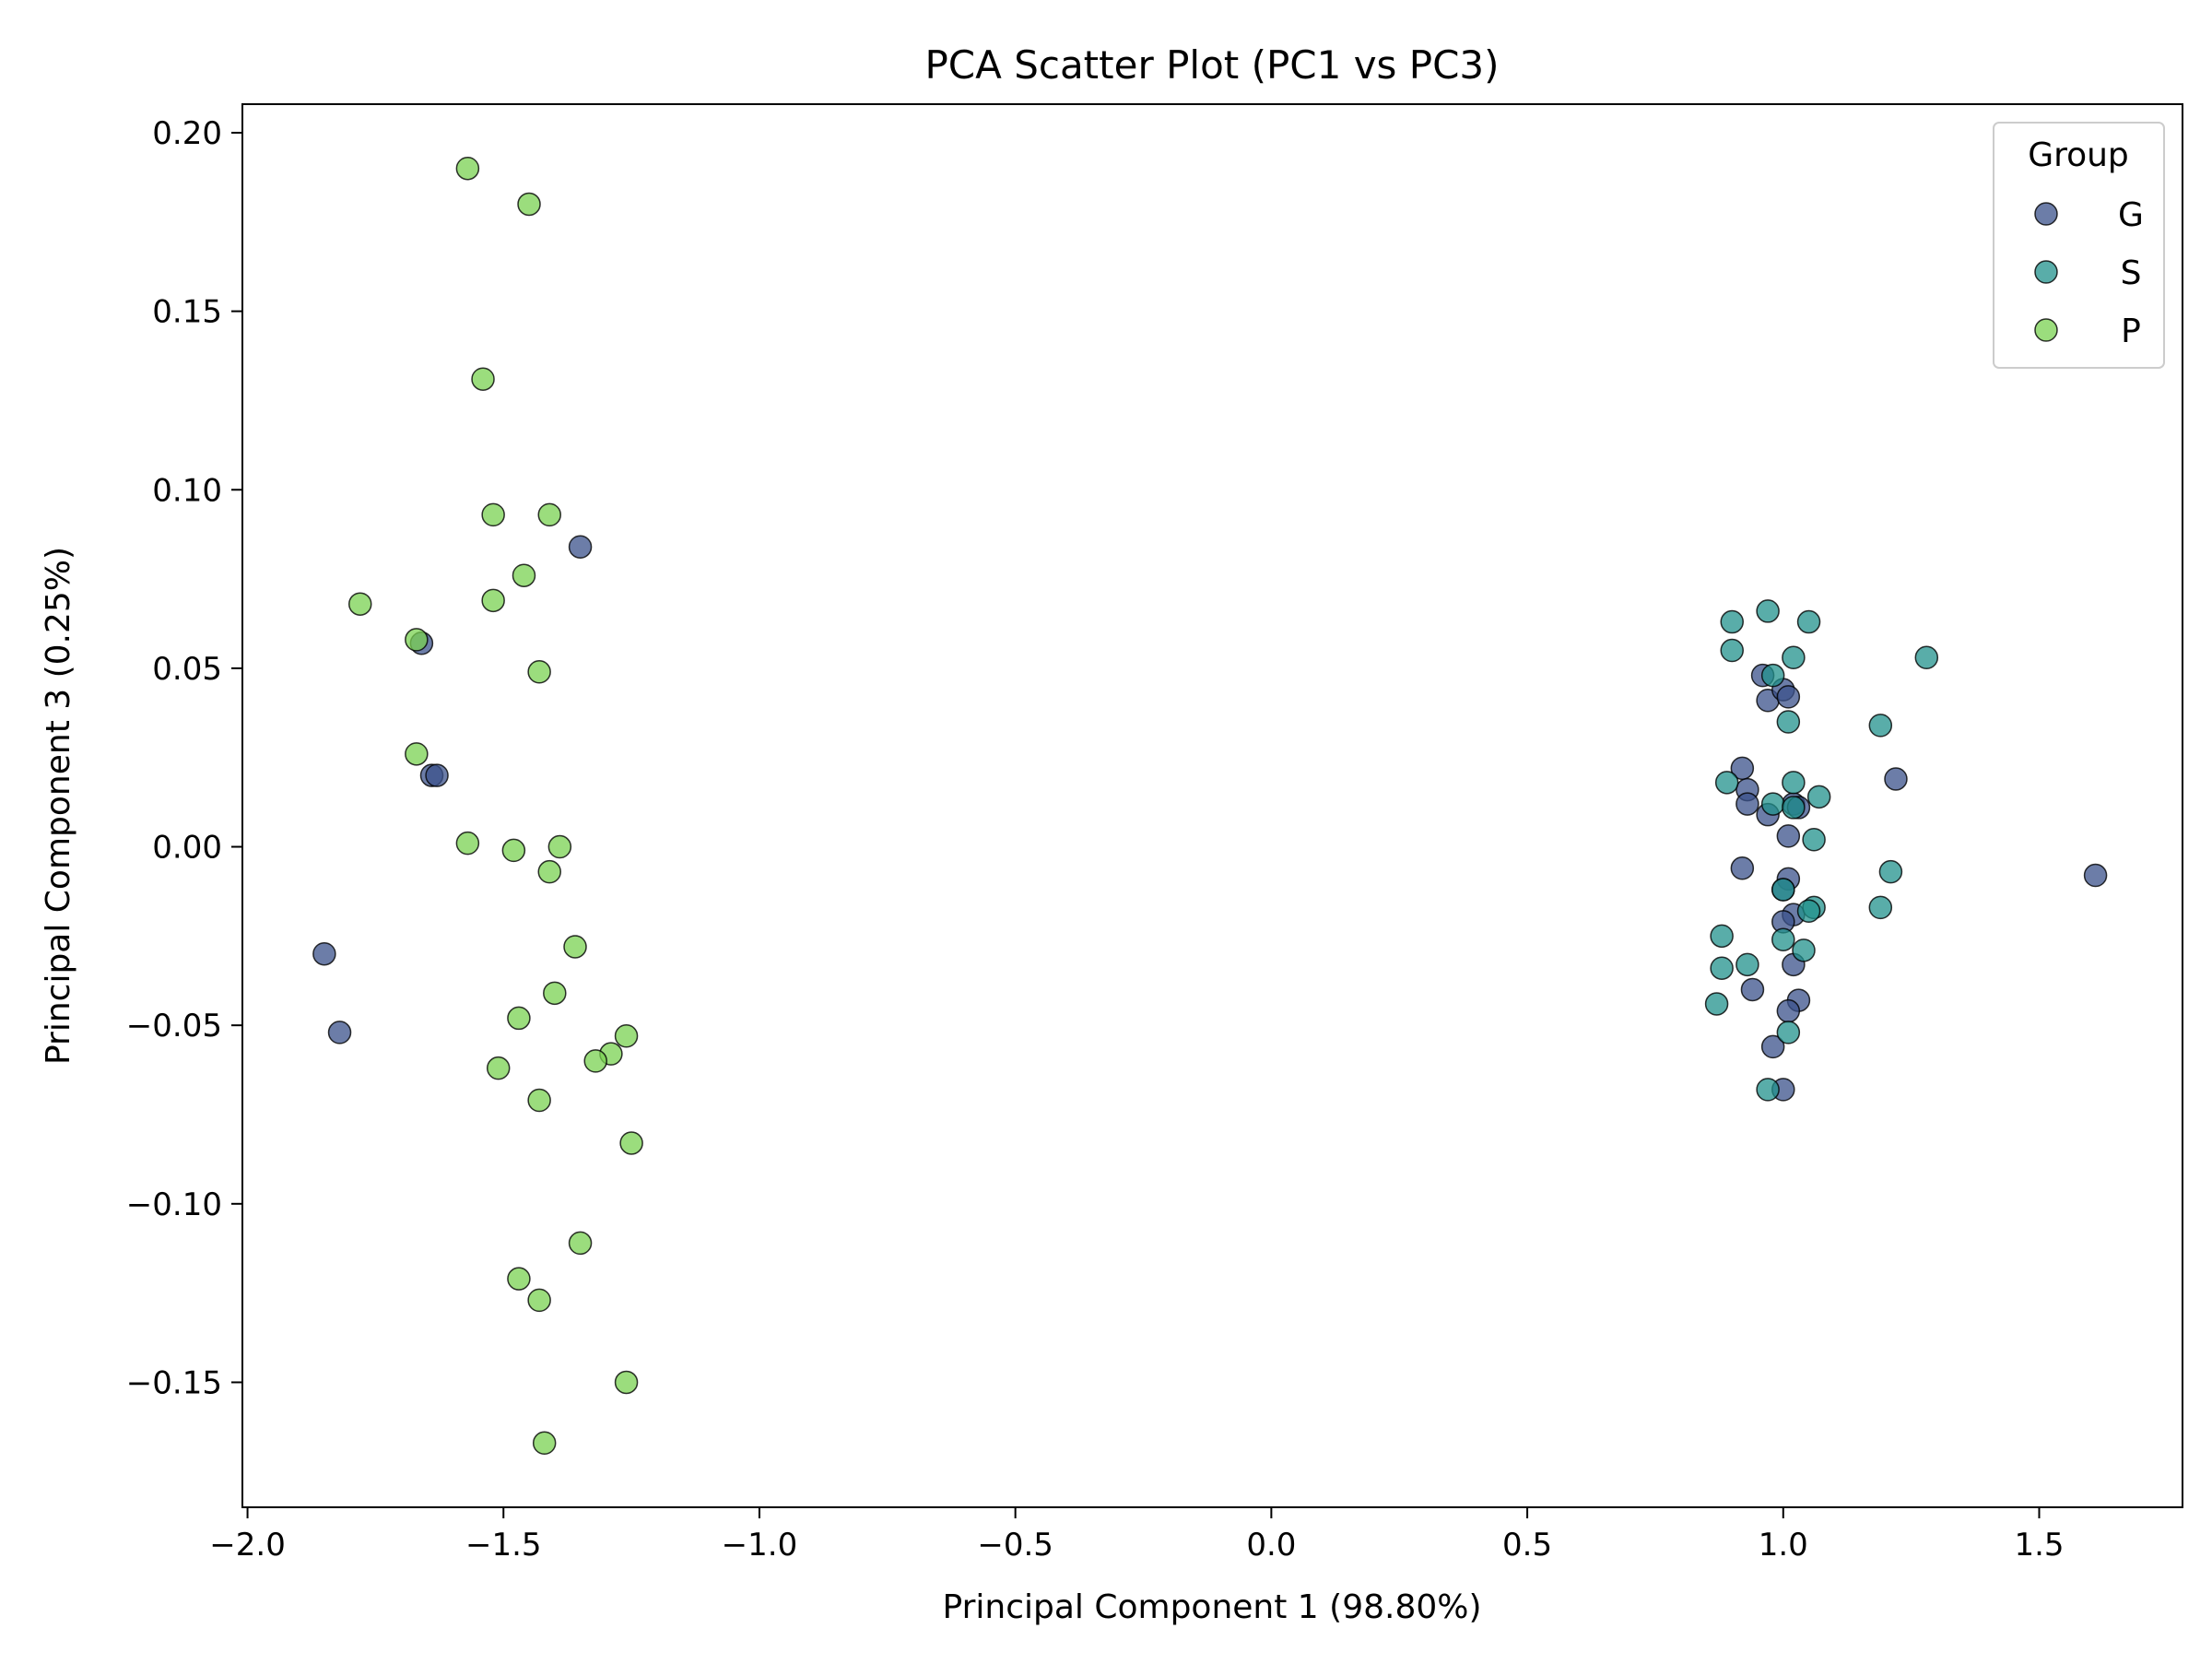  Describe the element at coordinates (247, 1545) in the screenshot. I see `x-tick-label: −2.0` at that location.